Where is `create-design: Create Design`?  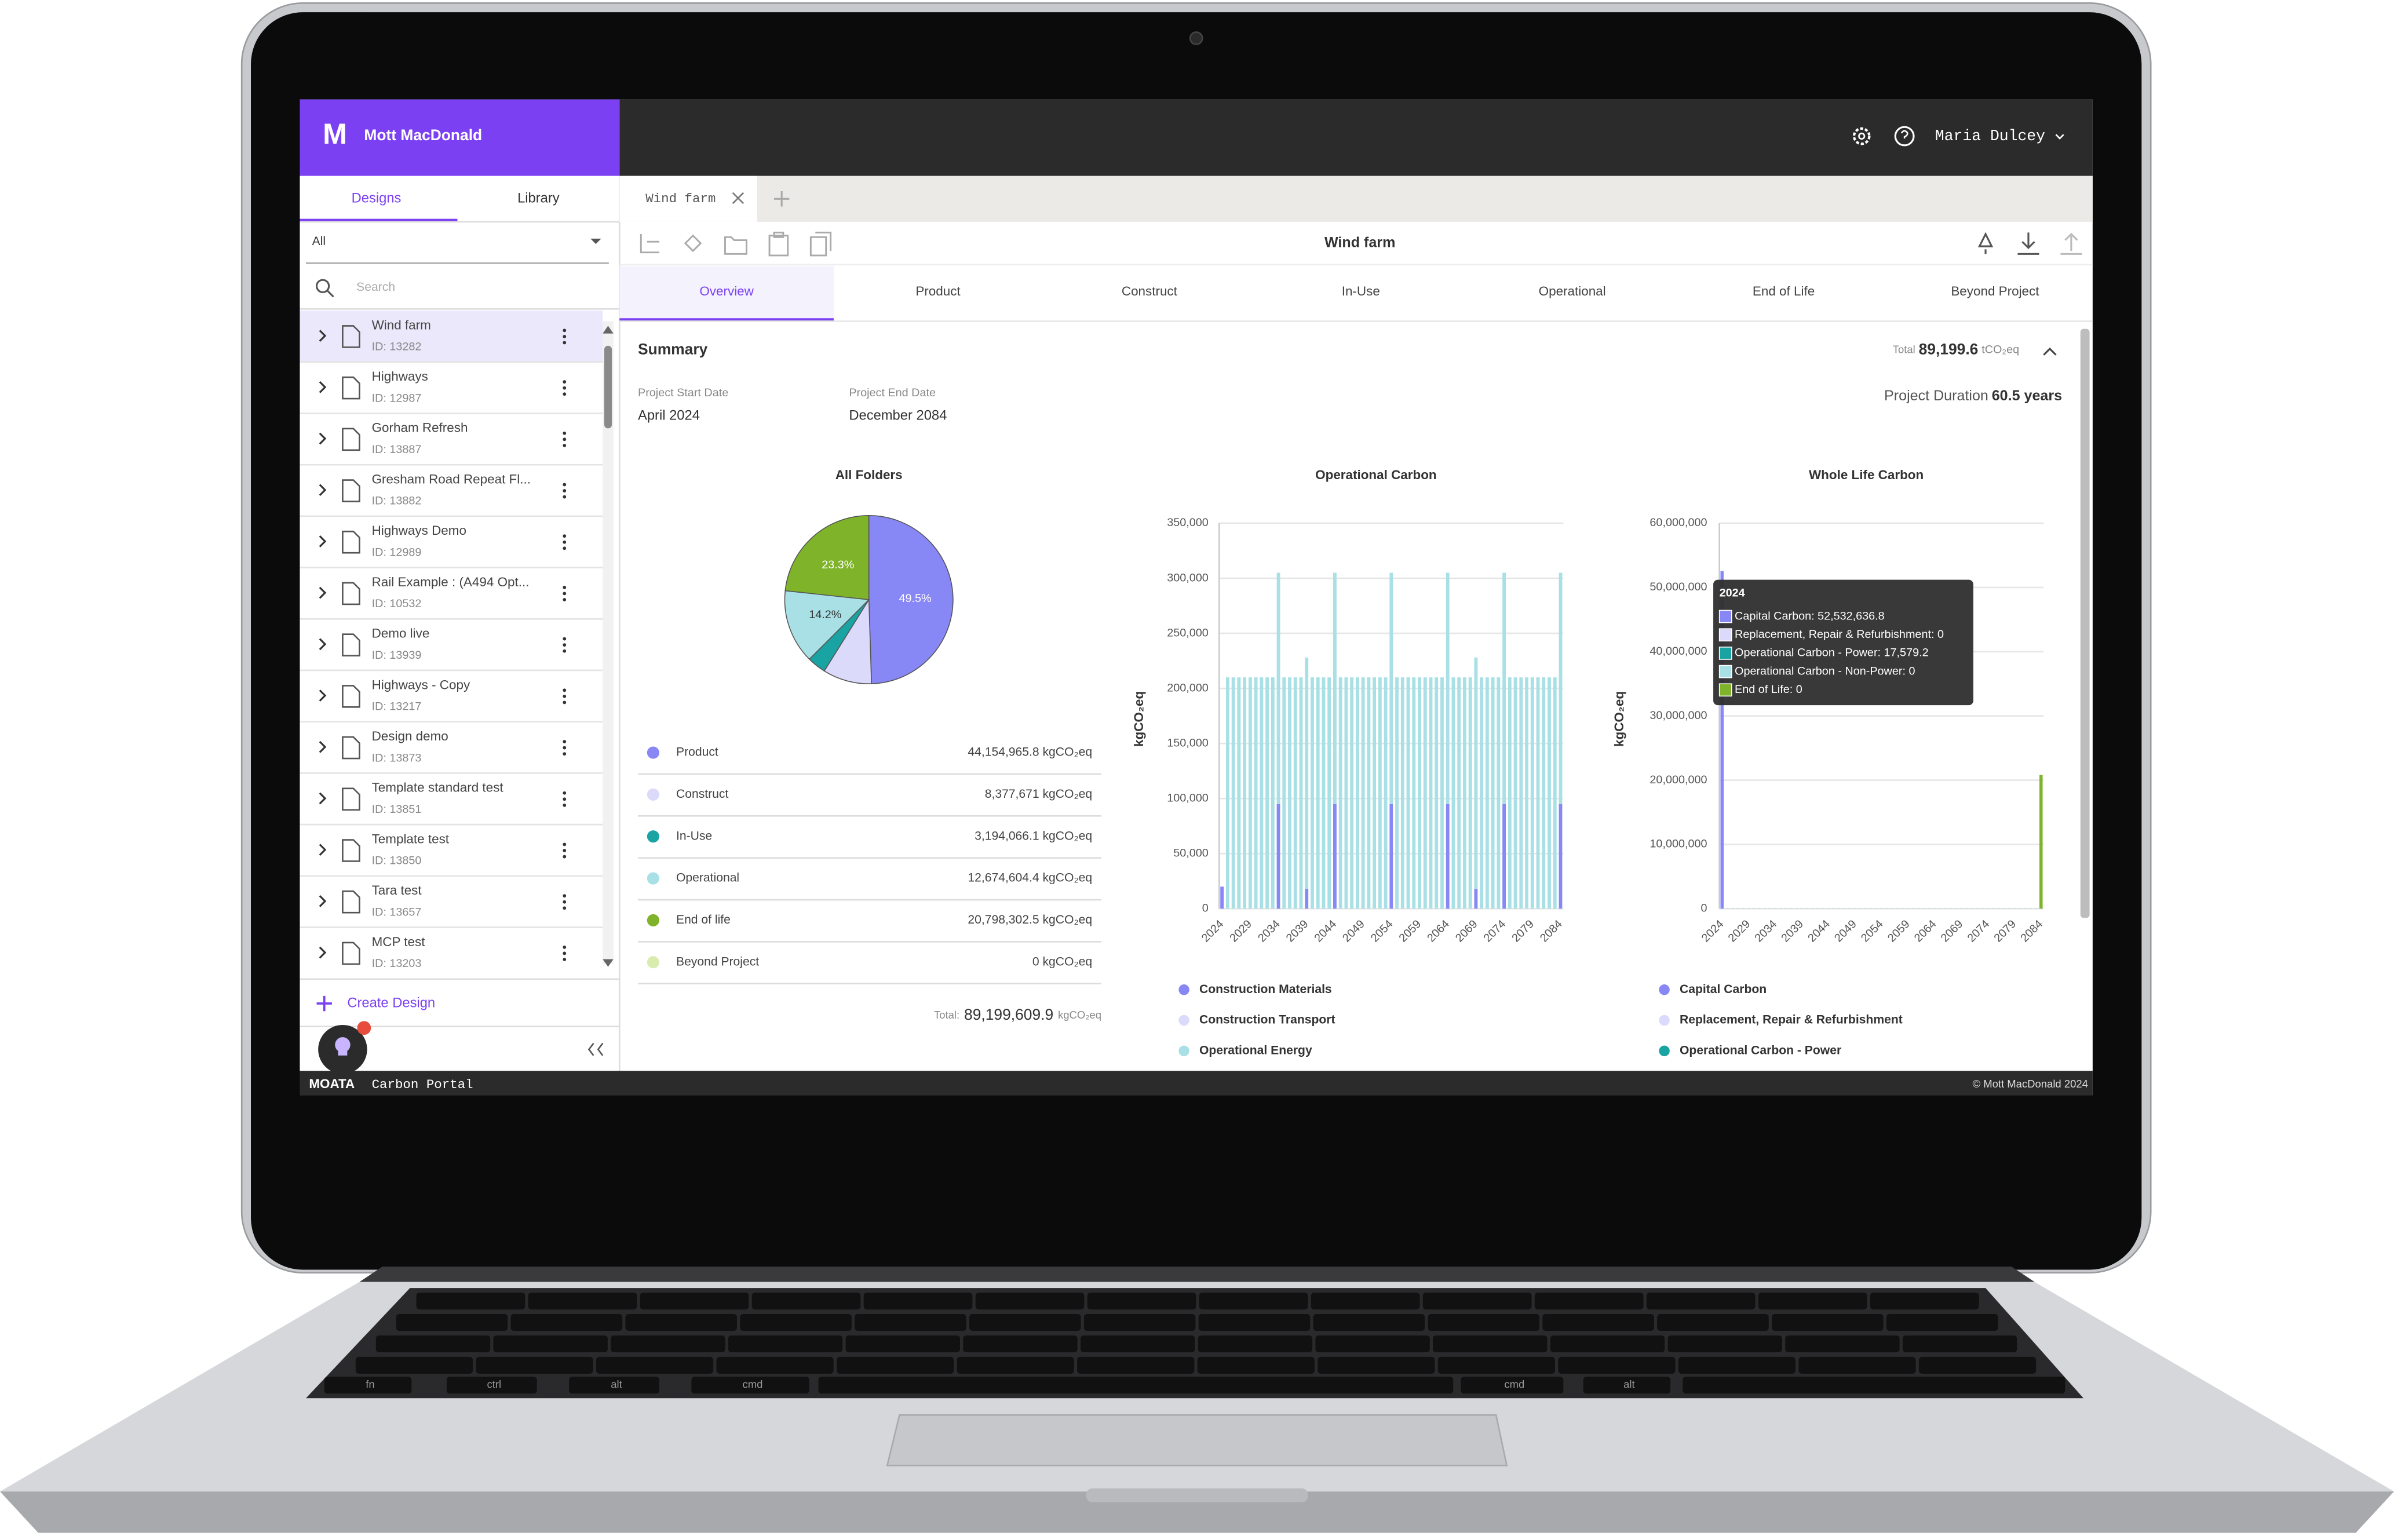 create-design: Create Design is located at coordinates (391, 1002).